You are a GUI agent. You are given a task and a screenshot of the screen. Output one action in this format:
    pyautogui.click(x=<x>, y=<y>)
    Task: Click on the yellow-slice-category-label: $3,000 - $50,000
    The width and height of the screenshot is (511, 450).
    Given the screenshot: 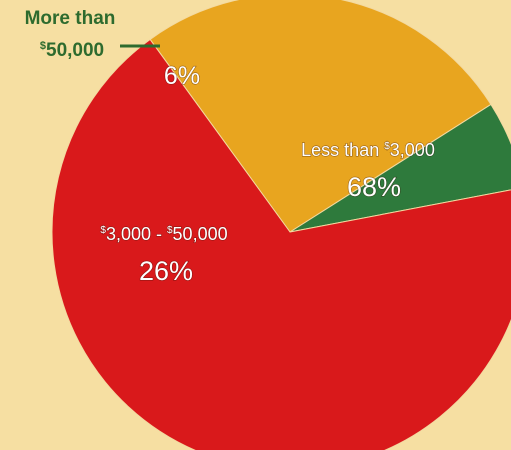 What is the action you would take?
    pyautogui.click(x=163, y=234)
    